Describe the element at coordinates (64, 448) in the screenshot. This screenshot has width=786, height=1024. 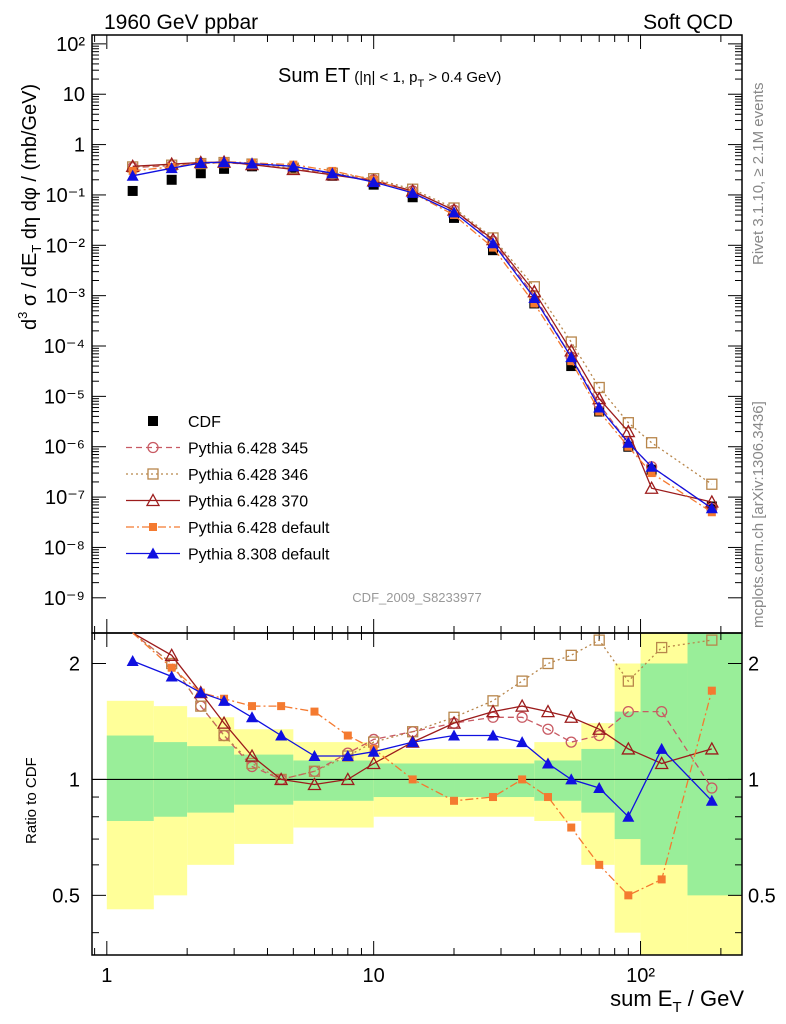
I see `y-tick-label: 10⁻⁶` at that location.